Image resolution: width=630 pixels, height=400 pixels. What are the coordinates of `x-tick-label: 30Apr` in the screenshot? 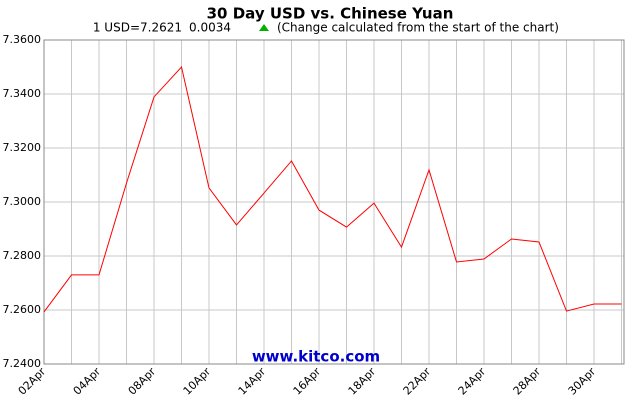 It's located at (582, 381).